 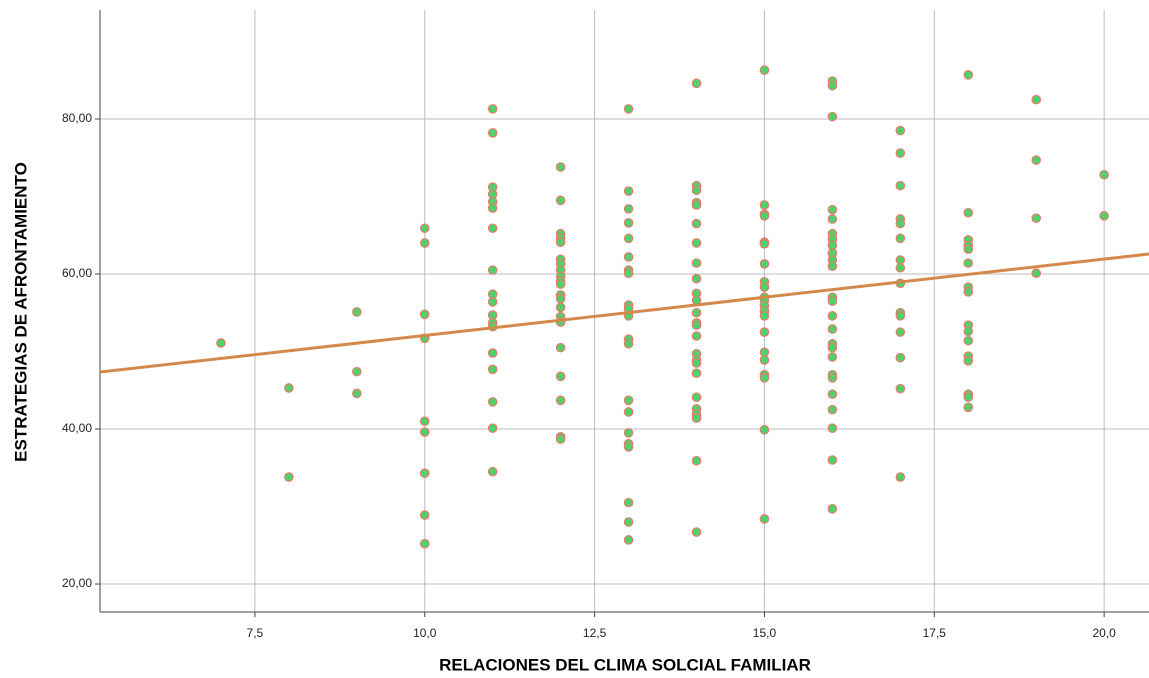 What do you see at coordinates (425, 633) in the screenshot?
I see `x-tick-label: 10,0` at bounding box center [425, 633].